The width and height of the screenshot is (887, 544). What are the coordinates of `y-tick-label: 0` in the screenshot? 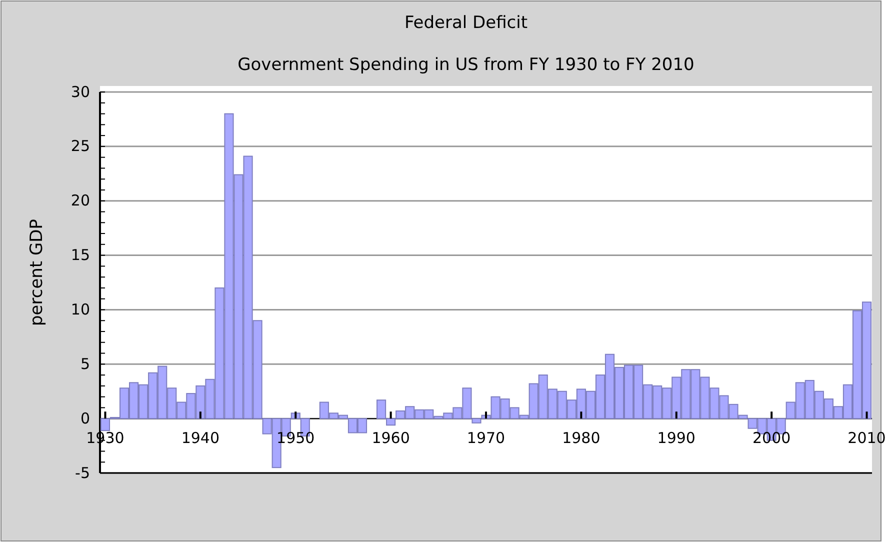 It's located at (85, 418).